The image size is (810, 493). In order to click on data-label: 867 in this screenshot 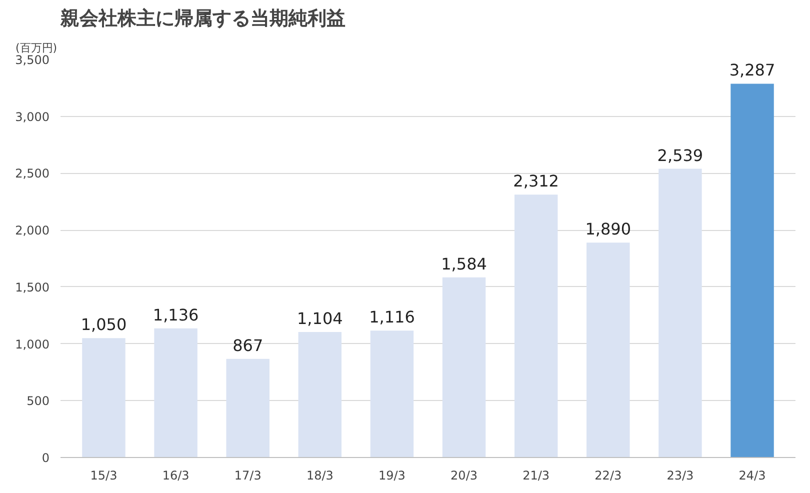, I will do `click(248, 345)`.